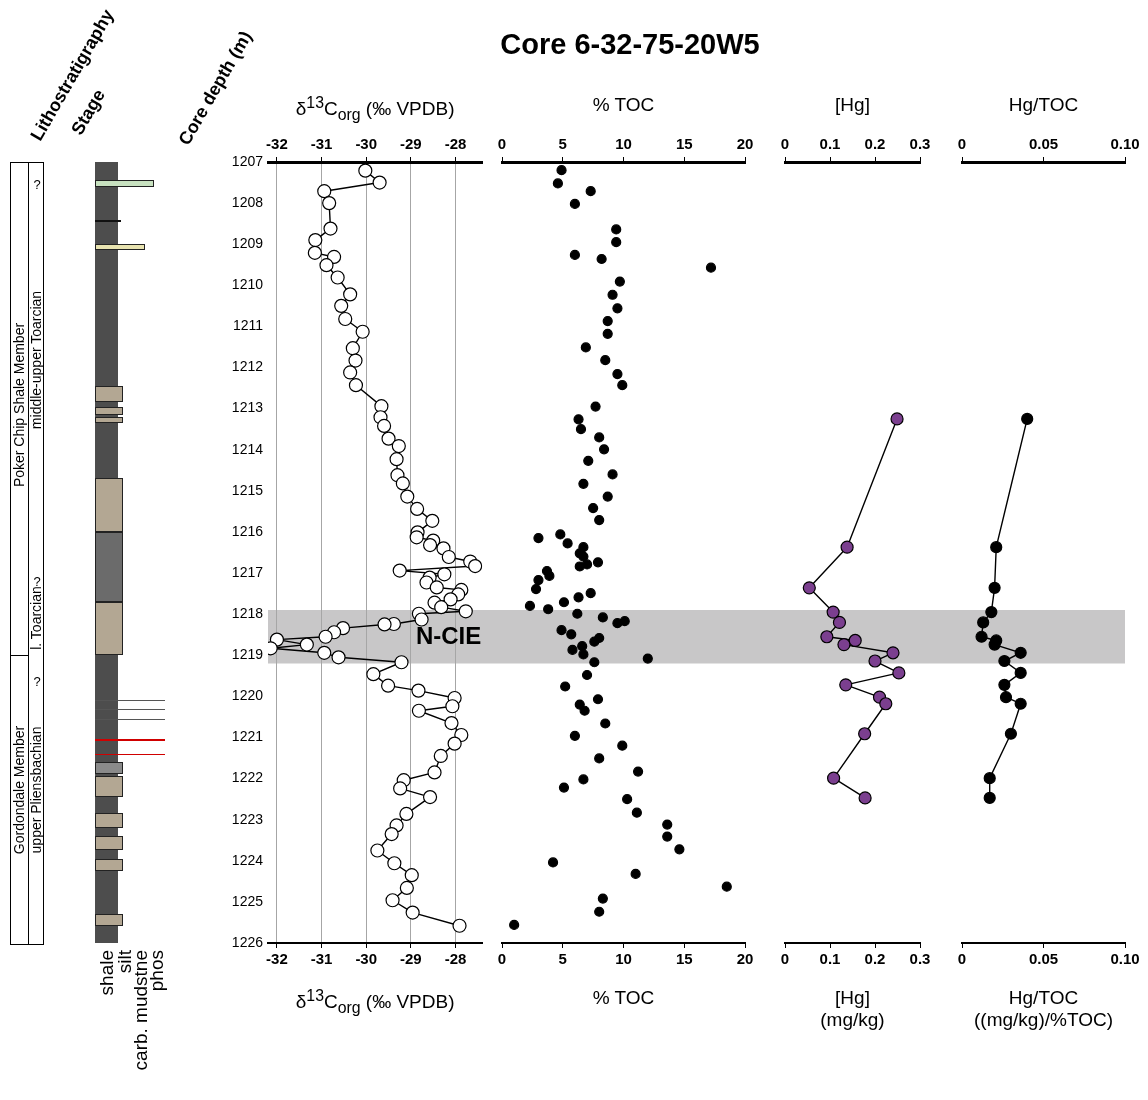 Image resolution: width=1148 pixels, height=1100 pixels. I want to click on x2-tick-label: 0.1, so click(830, 144).